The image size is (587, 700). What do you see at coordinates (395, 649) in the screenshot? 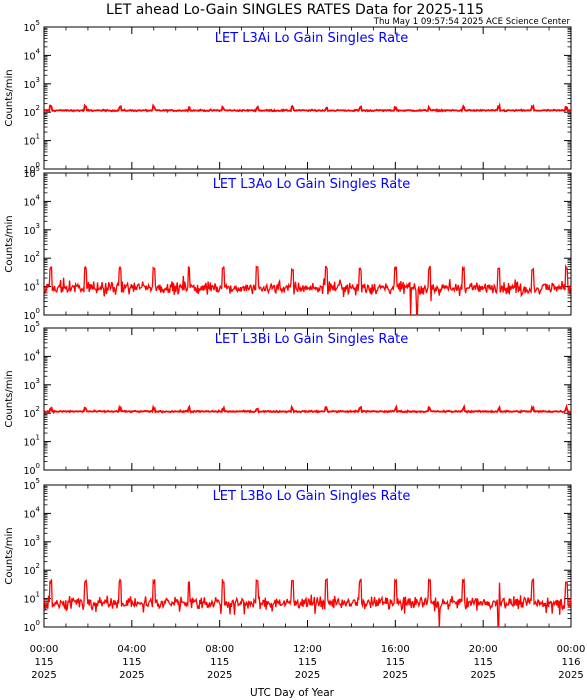
I see `x-tick-label: 16:00` at bounding box center [395, 649].